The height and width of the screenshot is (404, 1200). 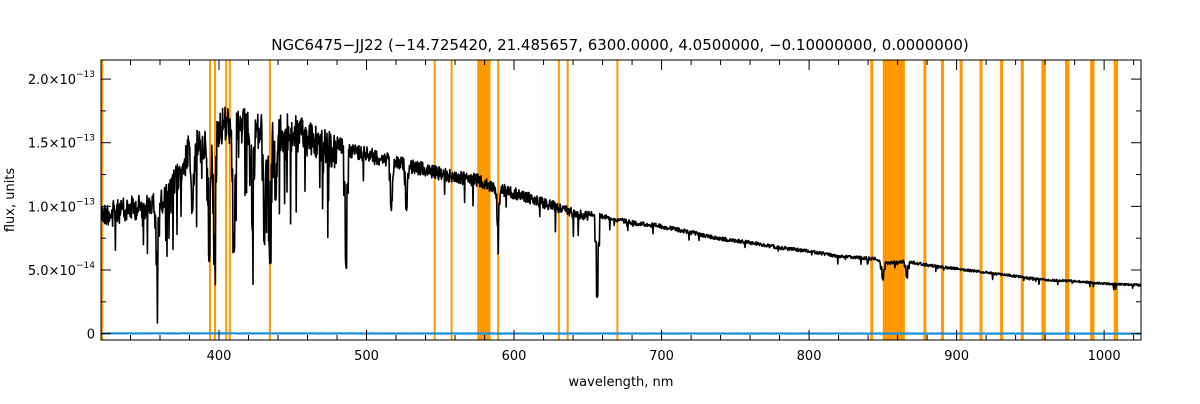 What do you see at coordinates (809, 356) in the screenshot?
I see `x-tick-label: 800` at bounding box center [809, 356].